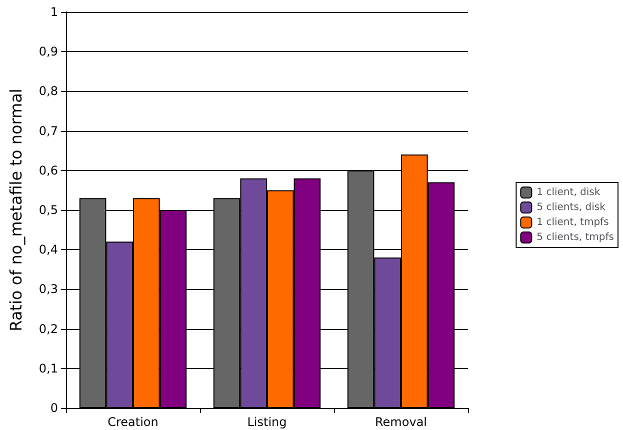 The image size is (623, 430). What do you see at coordinates (48, 170) in the screenshot?
I see `y-tick-label: 0,6` at bounding box center [48, 170].